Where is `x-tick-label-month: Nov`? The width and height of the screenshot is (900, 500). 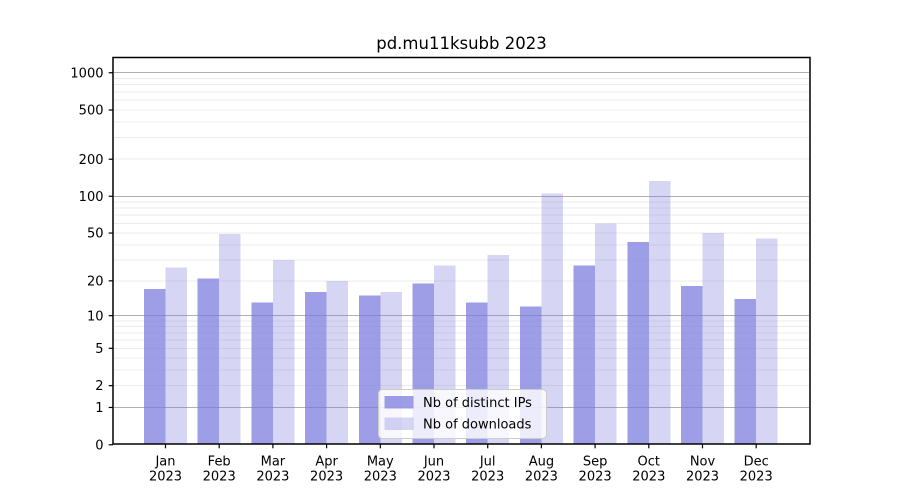 x-tick-label-month: Nov is located at coordinates (703, 462).